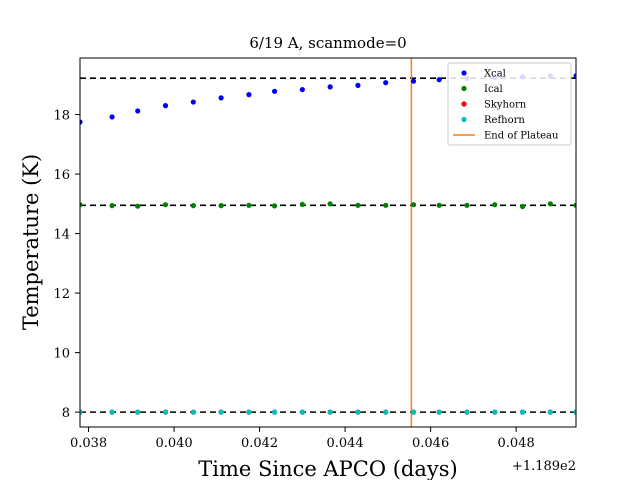 The height and width of the screenshot is (480, 640). What do you see at coordinates (61, 294) in the screenshot?
I see `y-tick-label: 12` at bounding box center [61, 294].